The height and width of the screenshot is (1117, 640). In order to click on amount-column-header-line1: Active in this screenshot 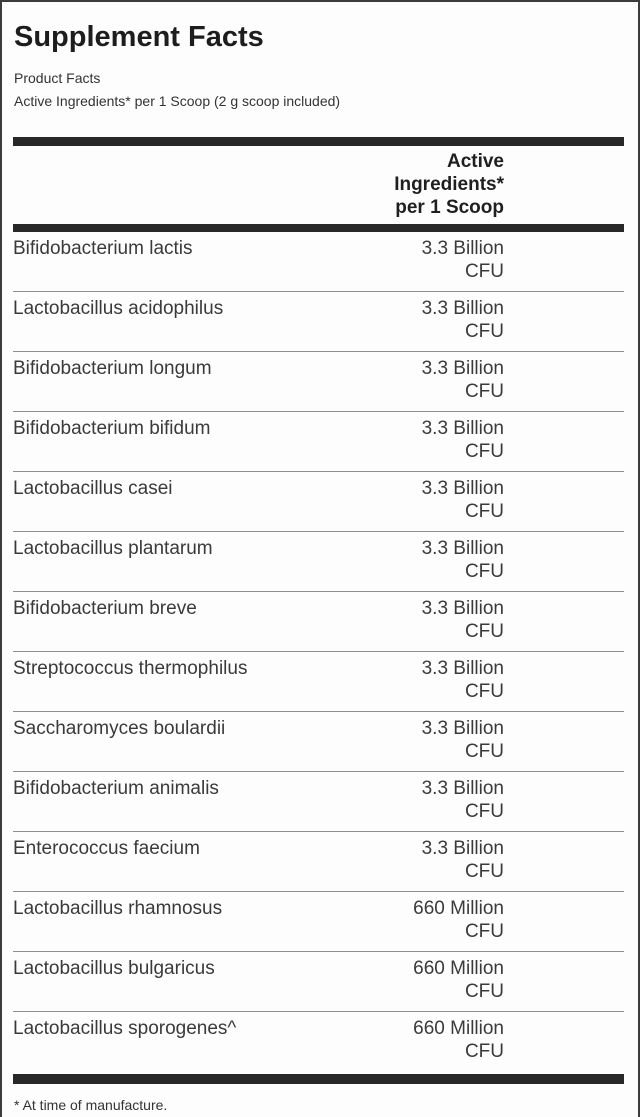, I will do `click(475, 161)`.